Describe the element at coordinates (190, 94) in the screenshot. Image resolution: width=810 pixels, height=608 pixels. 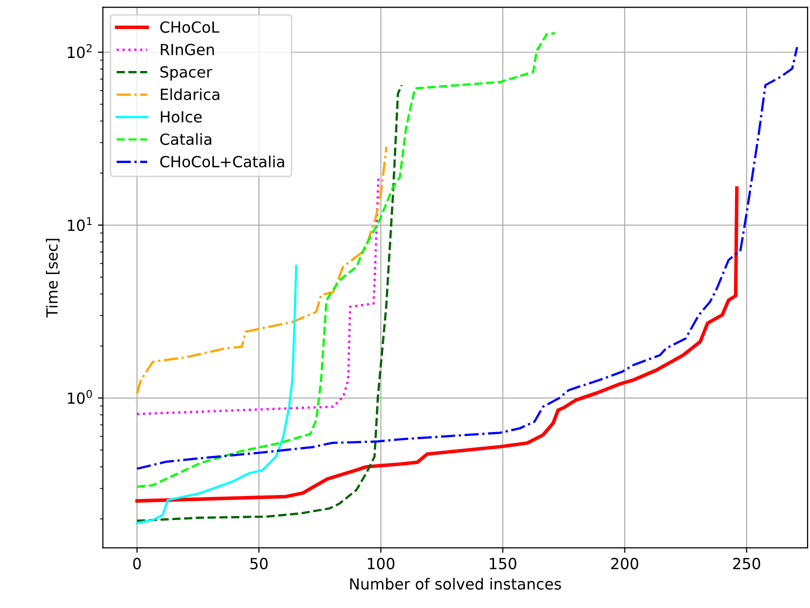
I see `legend-label: Eldarica` at that location.